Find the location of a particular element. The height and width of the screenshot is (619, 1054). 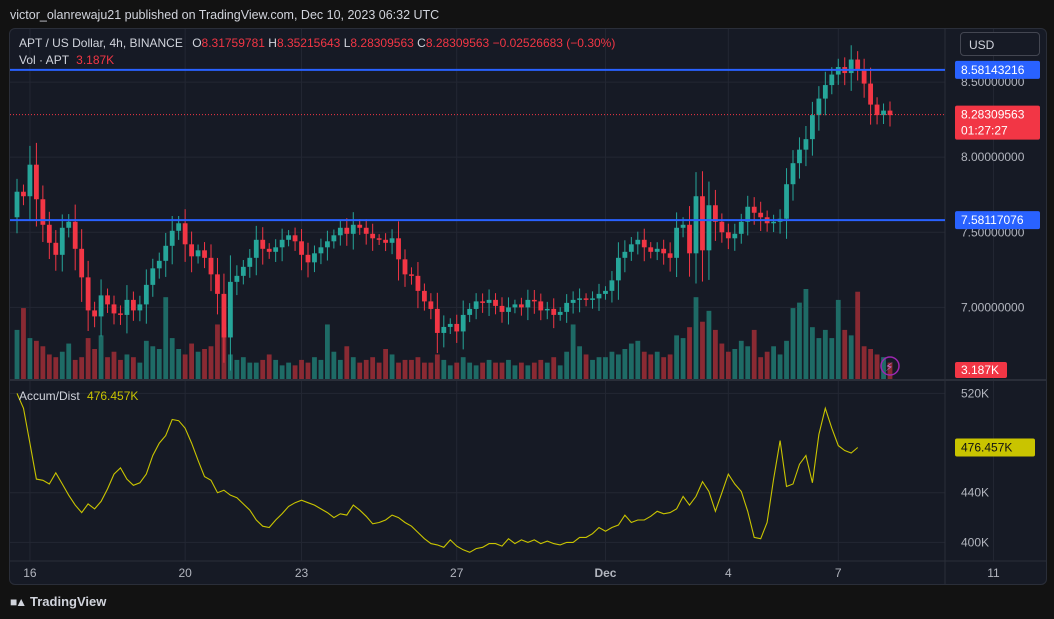

currency-selector: USD is located at coordinates (1000, 44).